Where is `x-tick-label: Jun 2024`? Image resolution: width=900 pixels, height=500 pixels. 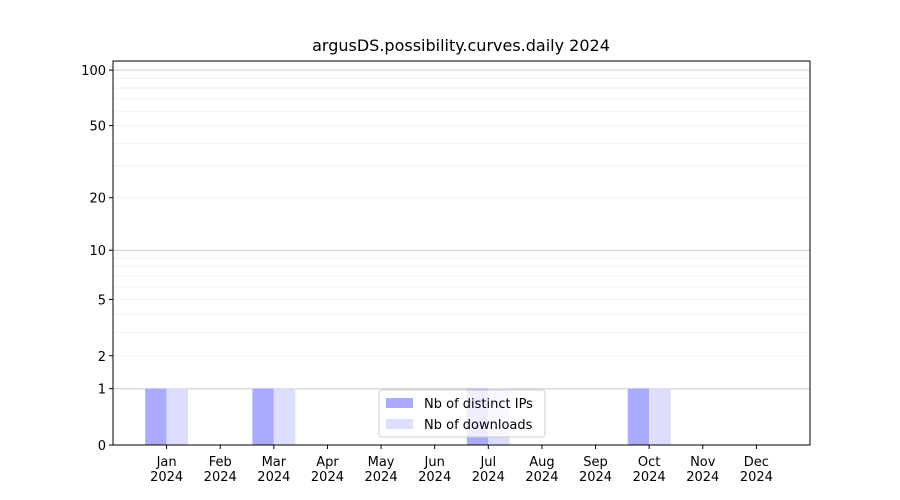
x-tick-label: Jun 2024 is located at coordinates (434, 470).